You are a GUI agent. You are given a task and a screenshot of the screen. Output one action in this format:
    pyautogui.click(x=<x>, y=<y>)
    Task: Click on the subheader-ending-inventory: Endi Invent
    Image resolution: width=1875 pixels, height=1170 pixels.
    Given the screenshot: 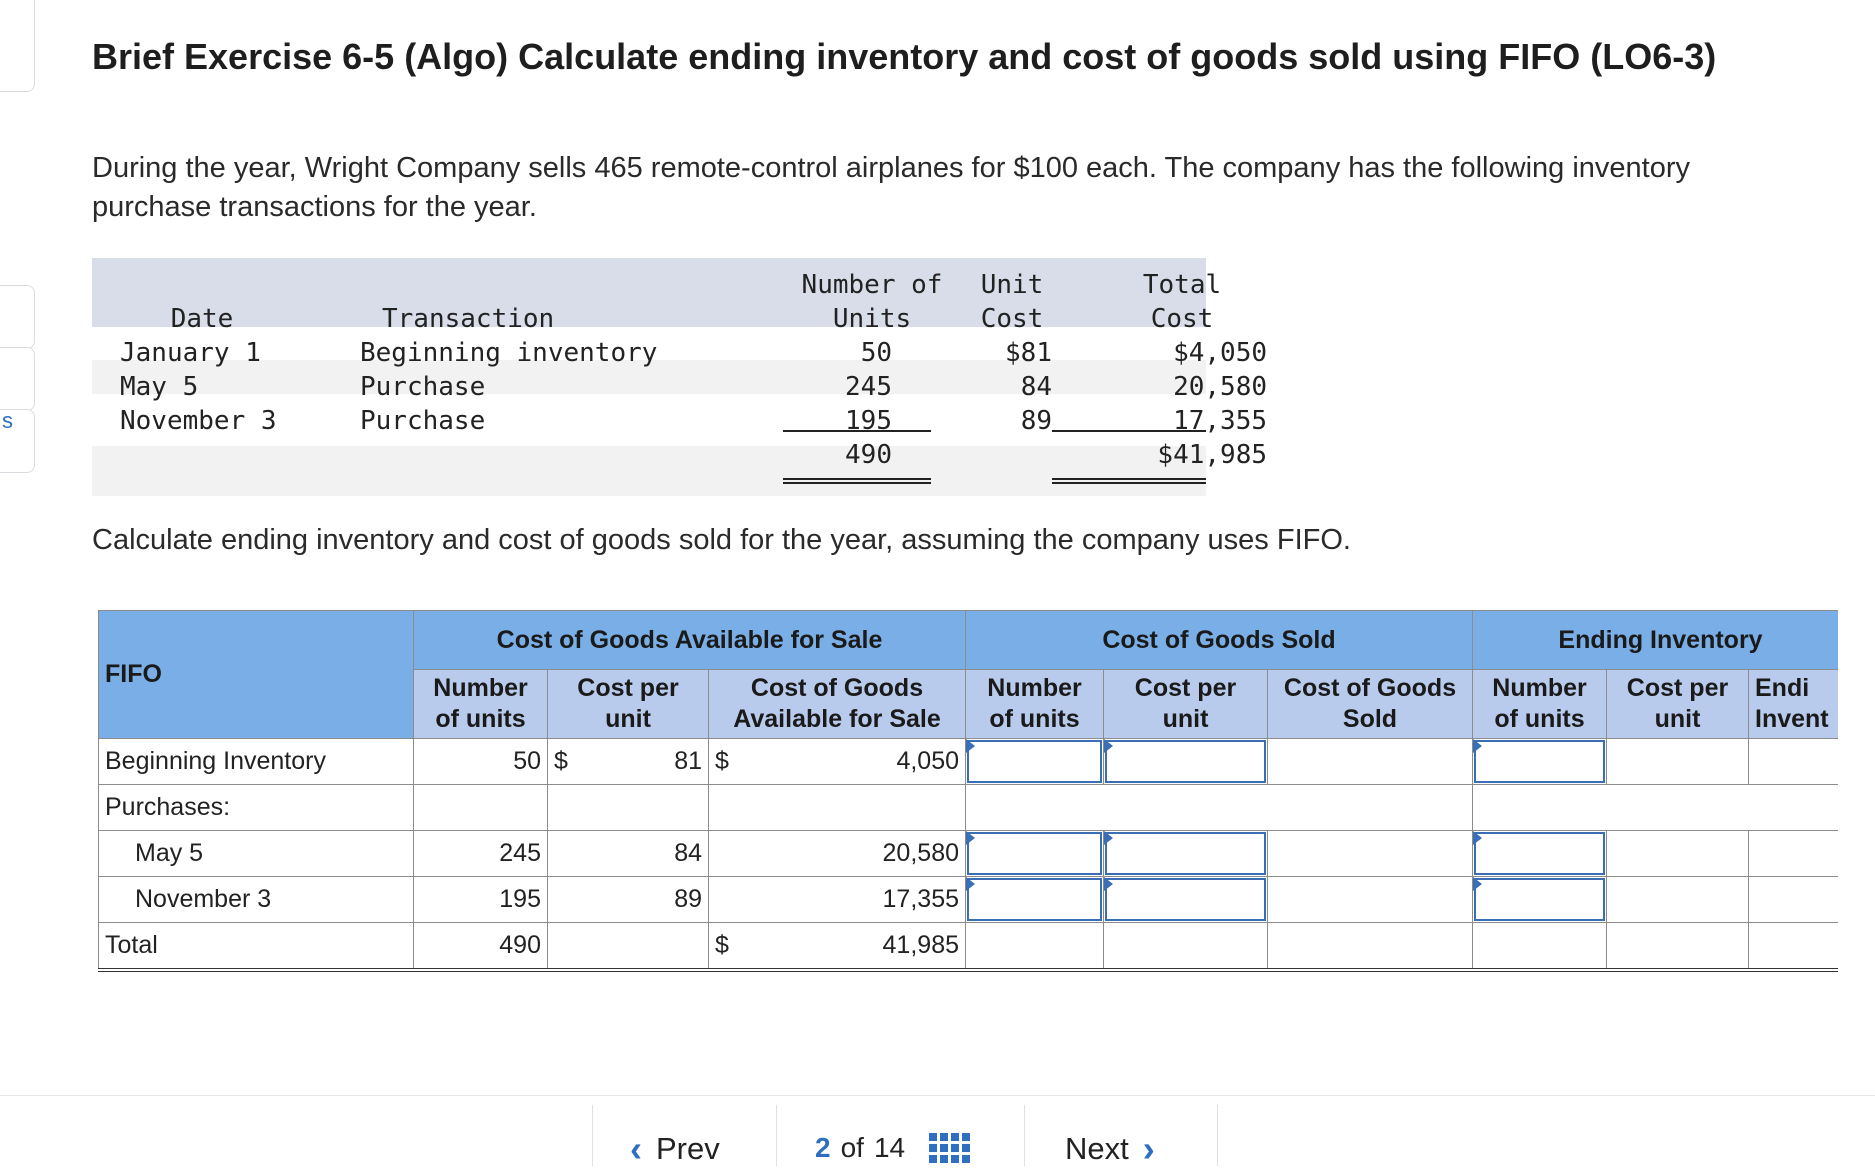 What is the action you would take?
    pyautogui.click(x=1798, y=704)
    